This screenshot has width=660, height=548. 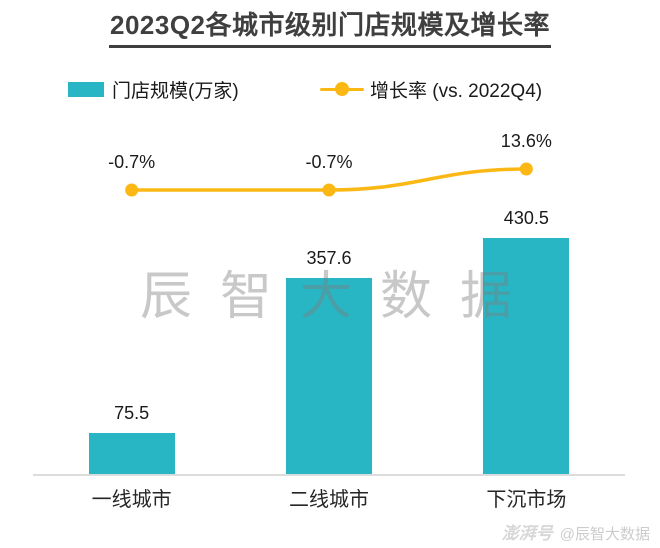 What do you see at coordinates (329, 500) in the screenshot?
I see `category-label-二线城市: 二线城市` at bounding box center [329, 500].